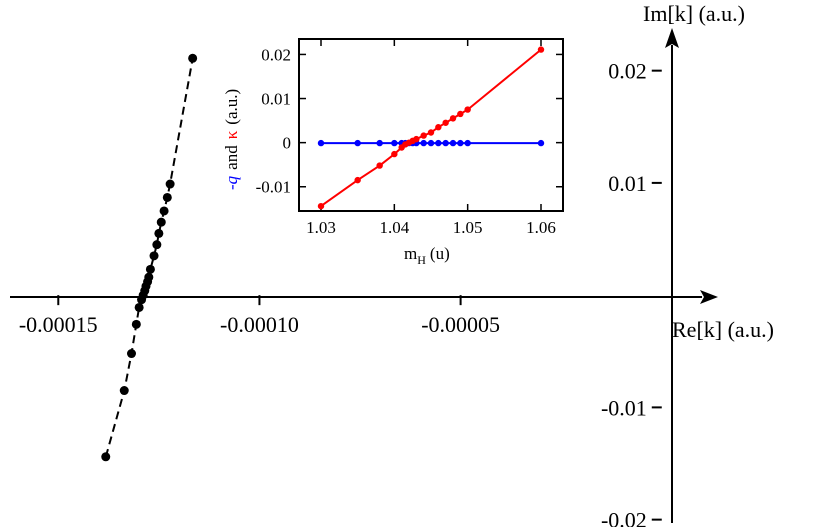 The image size is (830, 527). Describe the element at coordinates (58, 324) in the screenshot. I see `x-tick-label: -0.00015` at that location.